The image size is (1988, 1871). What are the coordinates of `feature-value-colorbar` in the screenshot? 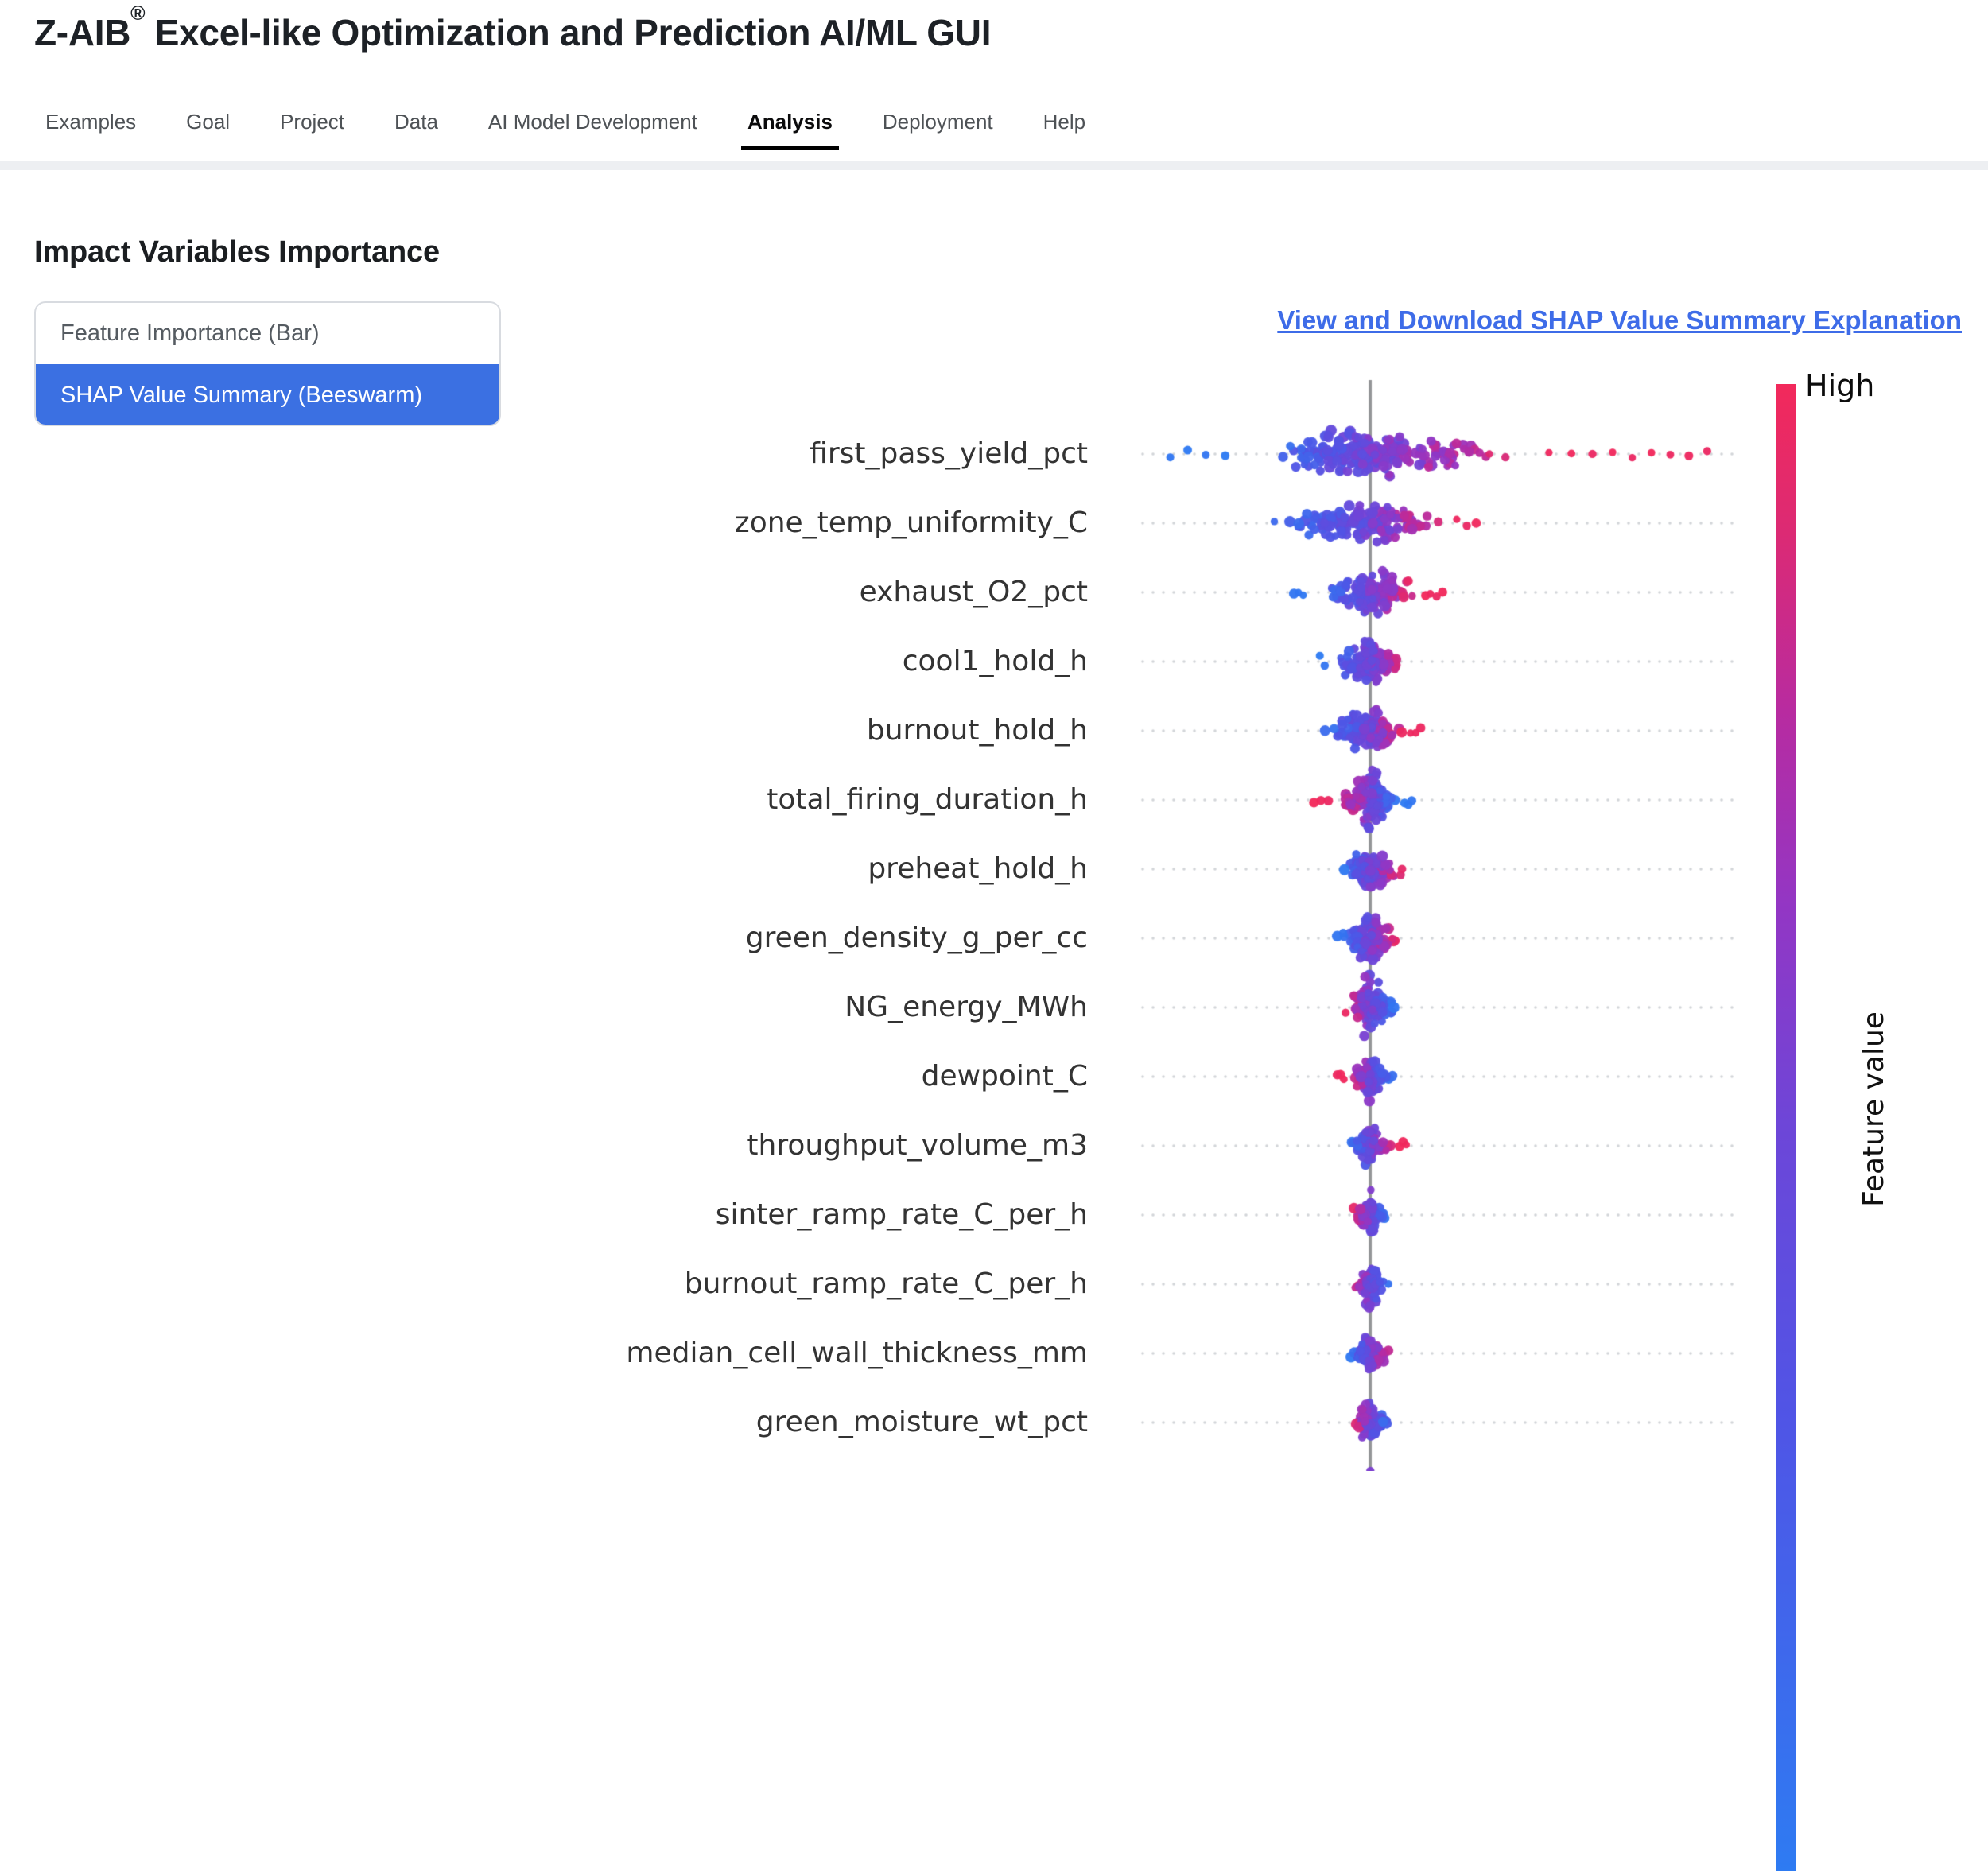 It's located at (1786, 1127).